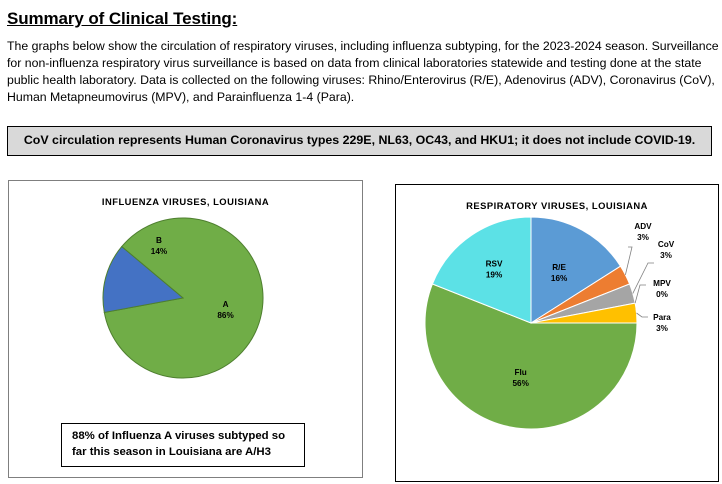  I want to click on respiratory-leader-cov, so click(643, 278).